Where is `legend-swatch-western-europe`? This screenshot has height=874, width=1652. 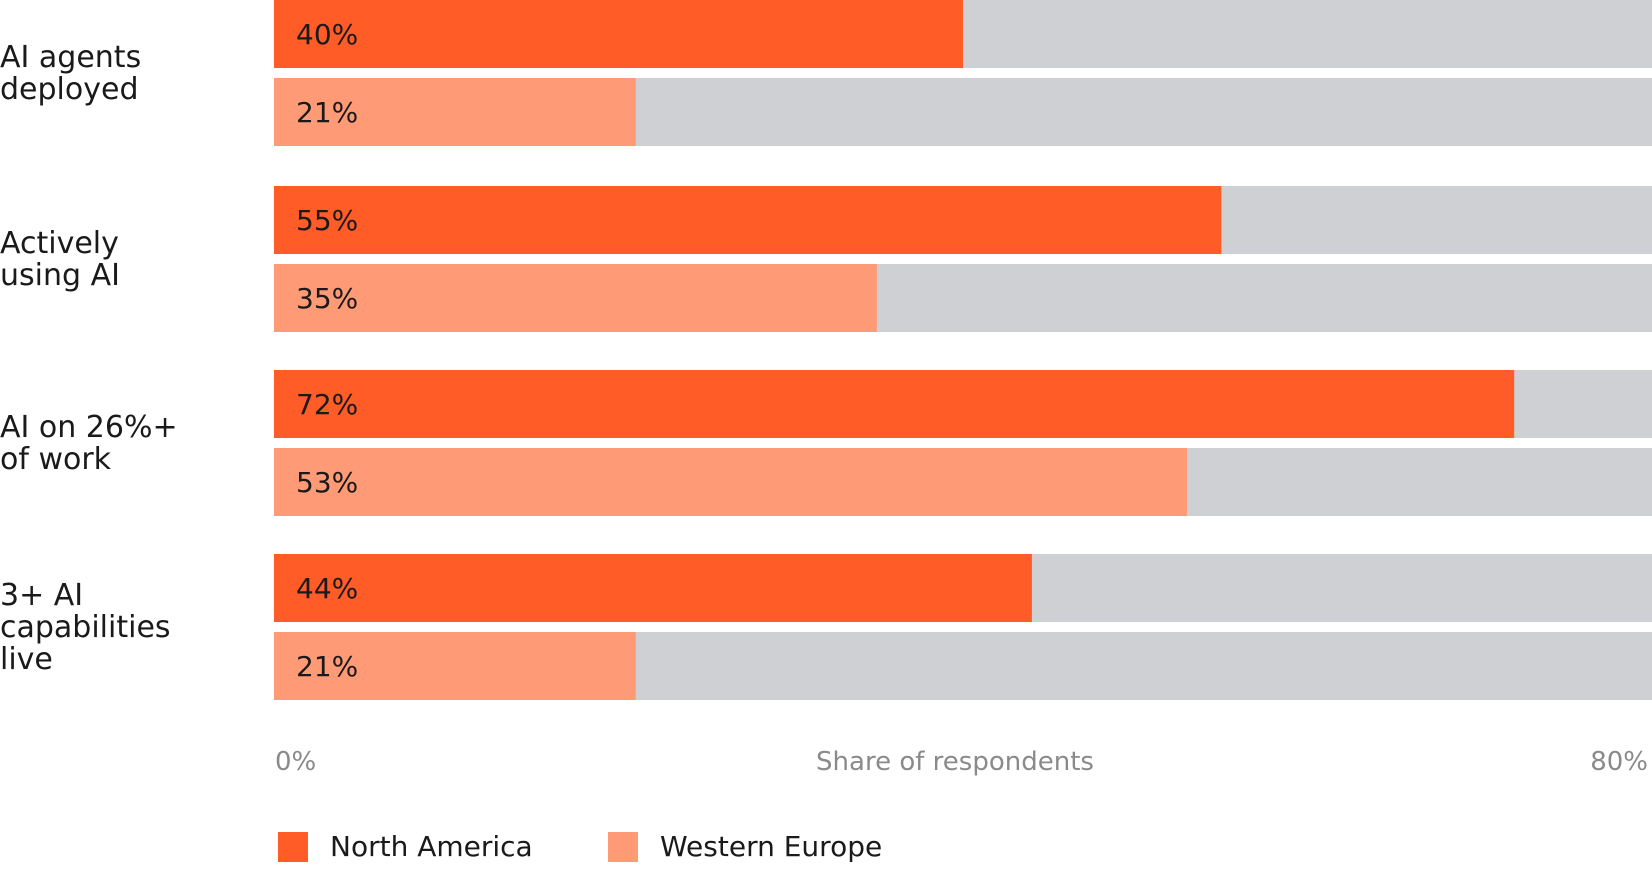 legend-swatch-western-europe is located at coordinates (623, 847).